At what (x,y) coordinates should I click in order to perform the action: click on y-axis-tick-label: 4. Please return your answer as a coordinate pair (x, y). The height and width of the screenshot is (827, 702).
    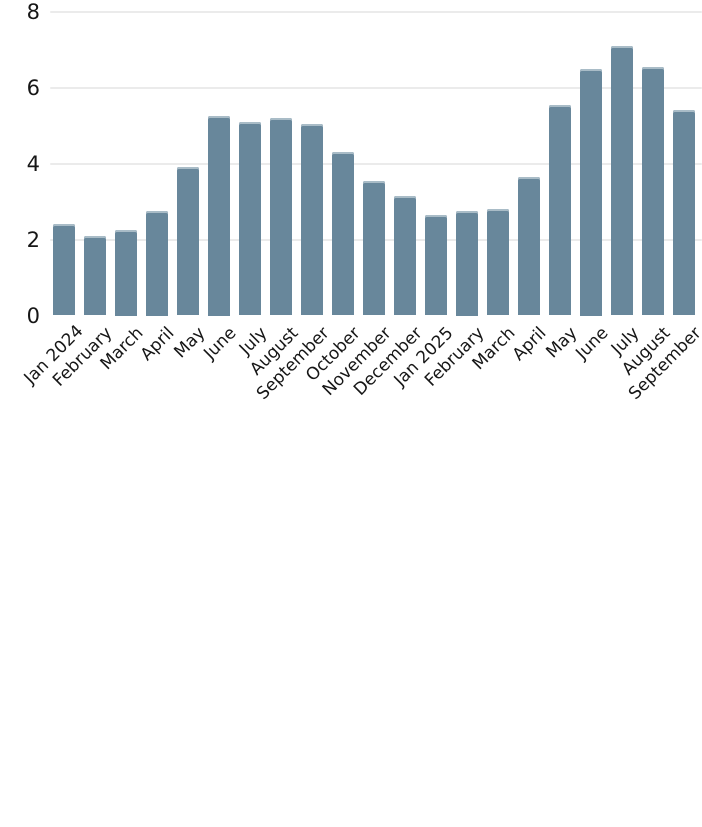
    Looking at the image, I should click on (33, 163).